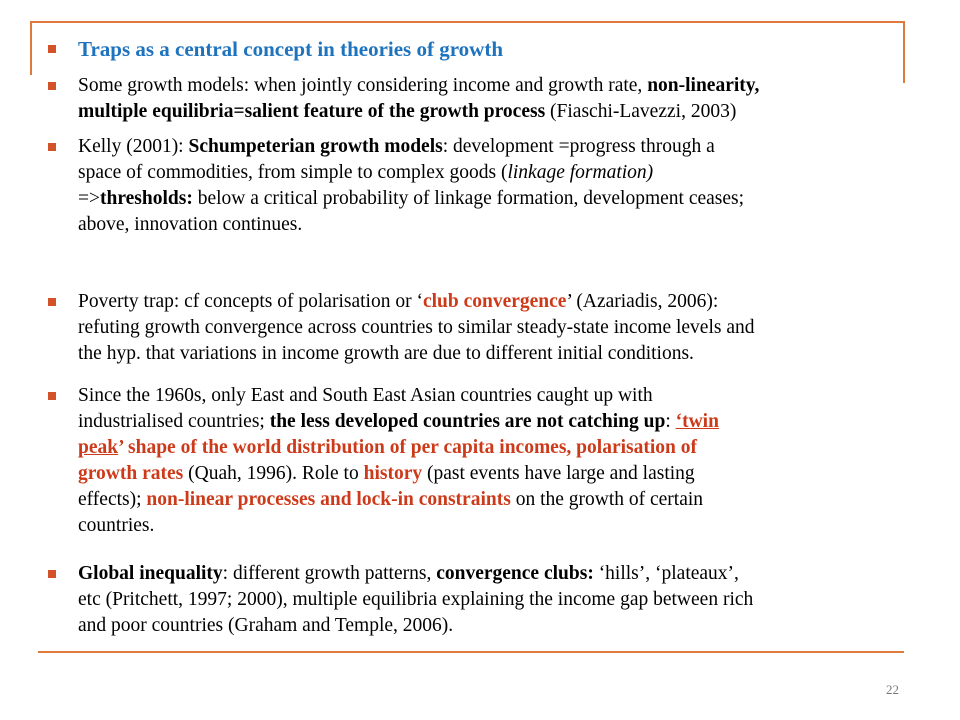 This screenshot has width=960, height=720. I want to click on text-run: peak, so click(98, 447).